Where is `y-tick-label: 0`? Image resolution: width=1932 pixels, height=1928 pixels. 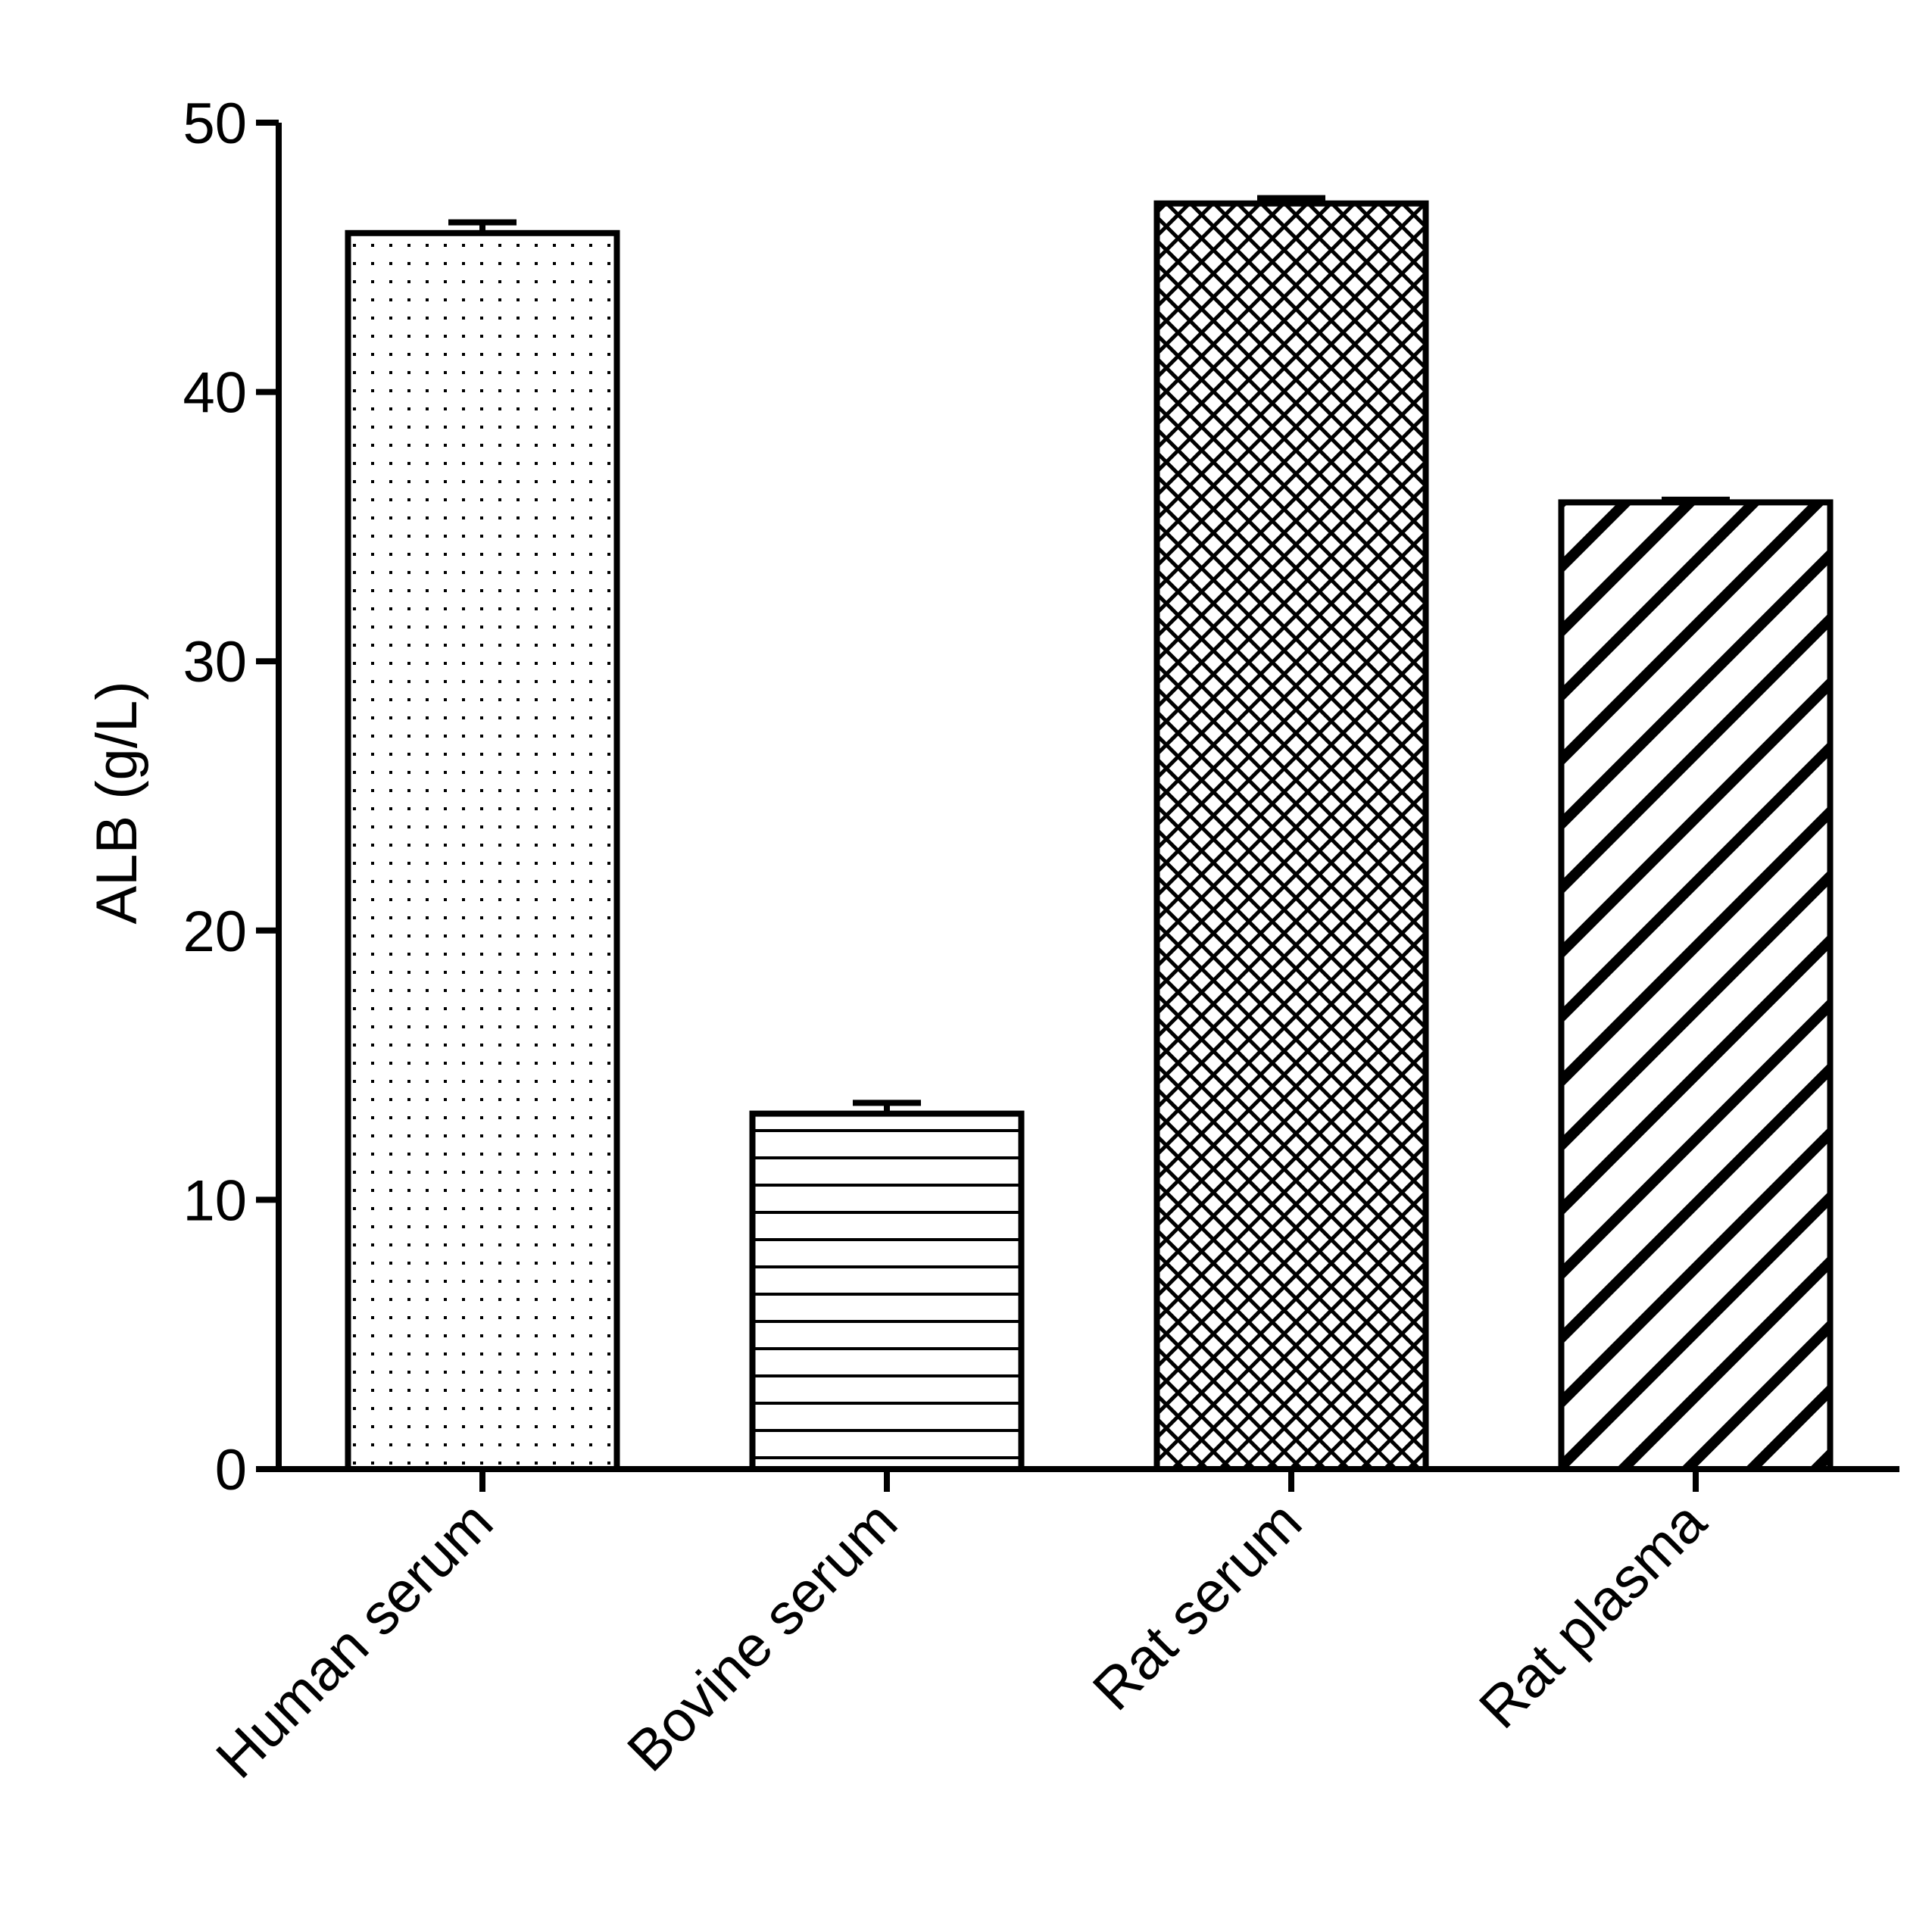
y-tick-label: 0 is located at coordinates (231, 1470).